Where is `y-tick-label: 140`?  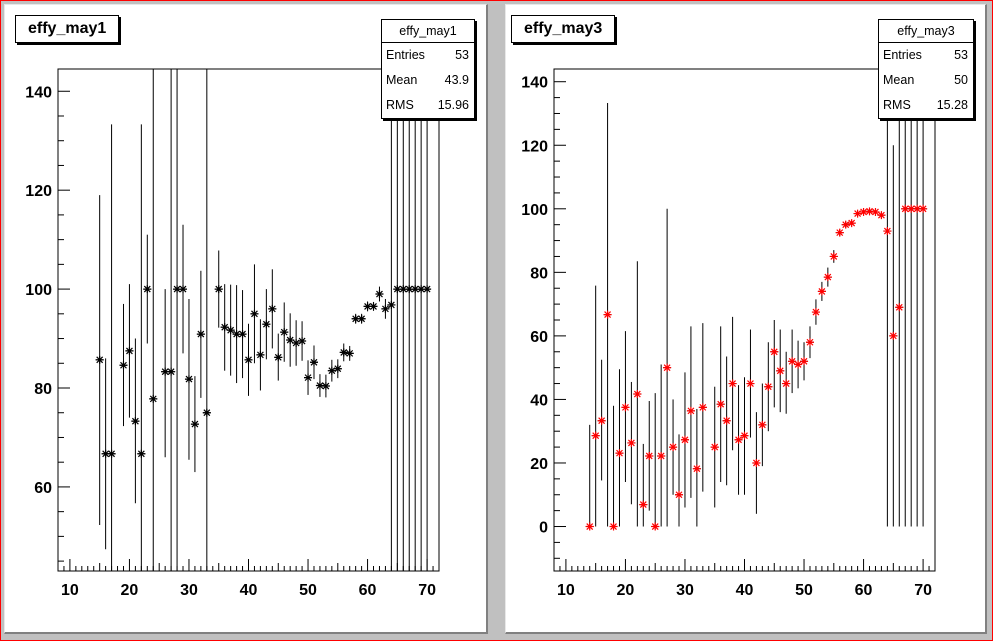 y-tick-label: 140 is located at coordinates (534, 83).